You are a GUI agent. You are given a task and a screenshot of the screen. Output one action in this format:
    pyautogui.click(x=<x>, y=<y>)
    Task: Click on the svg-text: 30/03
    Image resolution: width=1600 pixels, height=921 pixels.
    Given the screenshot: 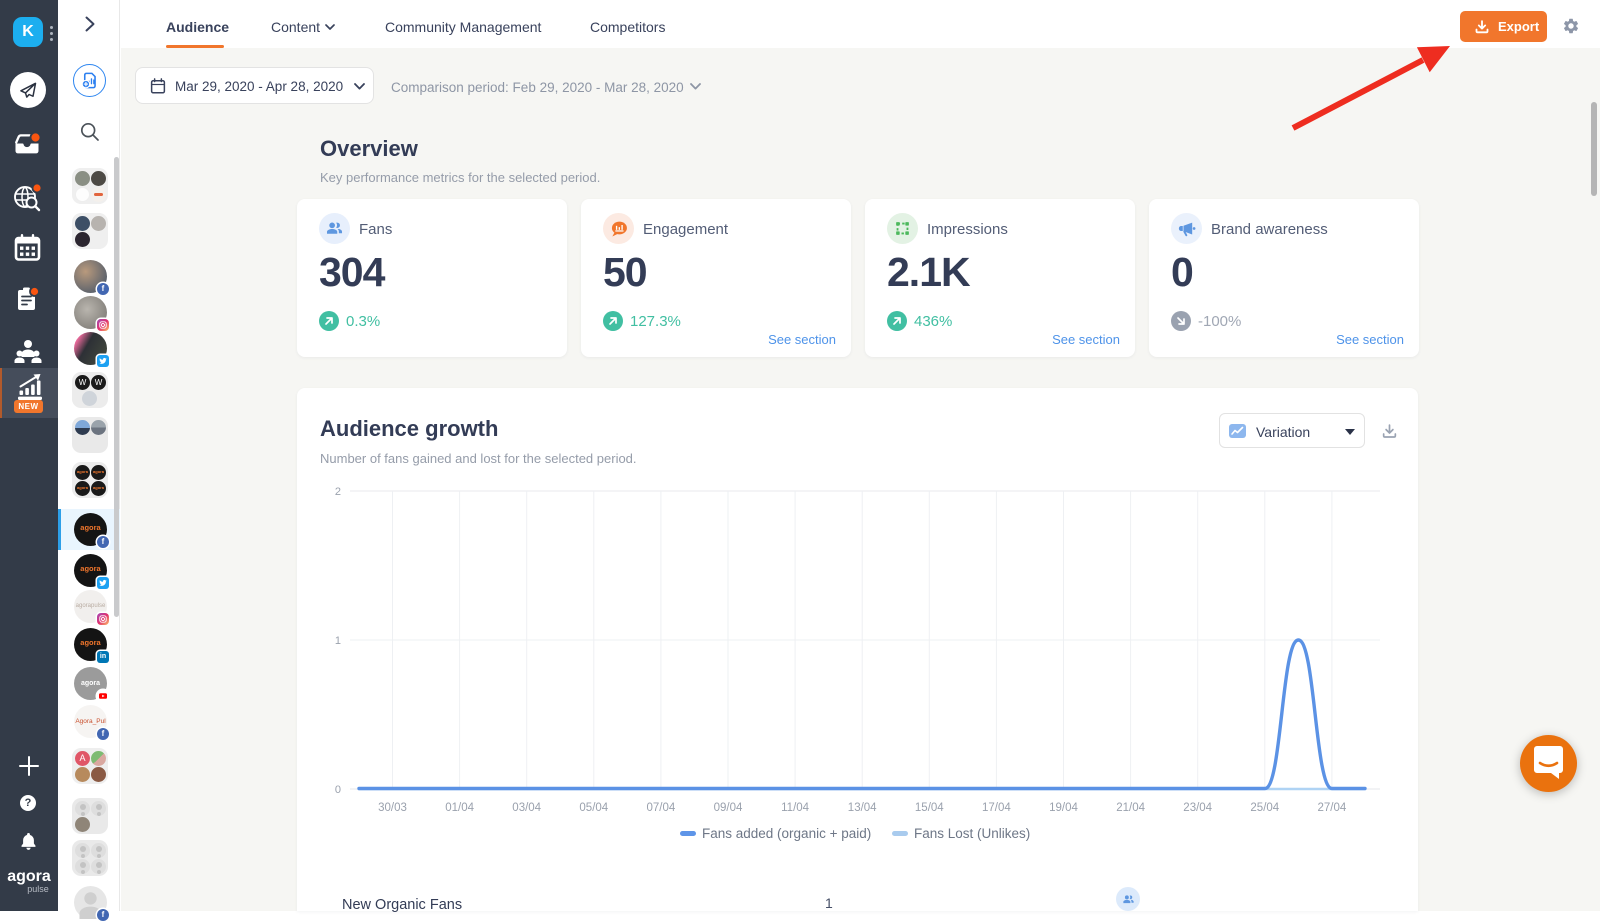 What is the action you would take?
    pyautogui.click(x=392, y=808)
    